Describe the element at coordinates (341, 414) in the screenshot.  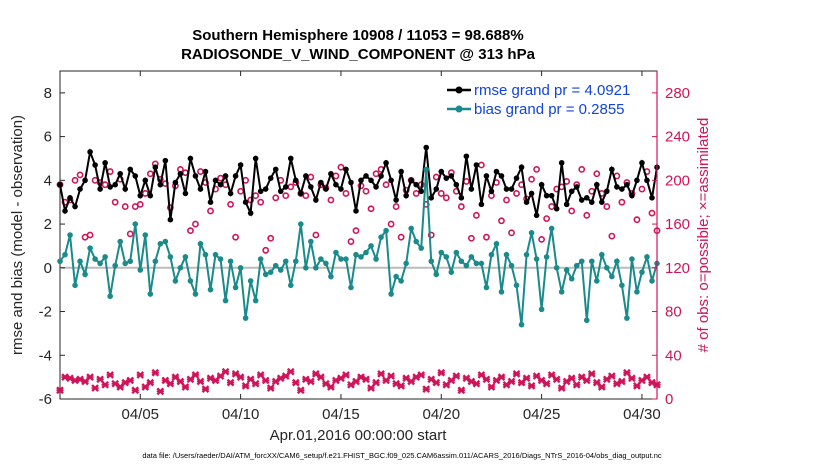
I see `x-tick-label: 04/15` at that location.